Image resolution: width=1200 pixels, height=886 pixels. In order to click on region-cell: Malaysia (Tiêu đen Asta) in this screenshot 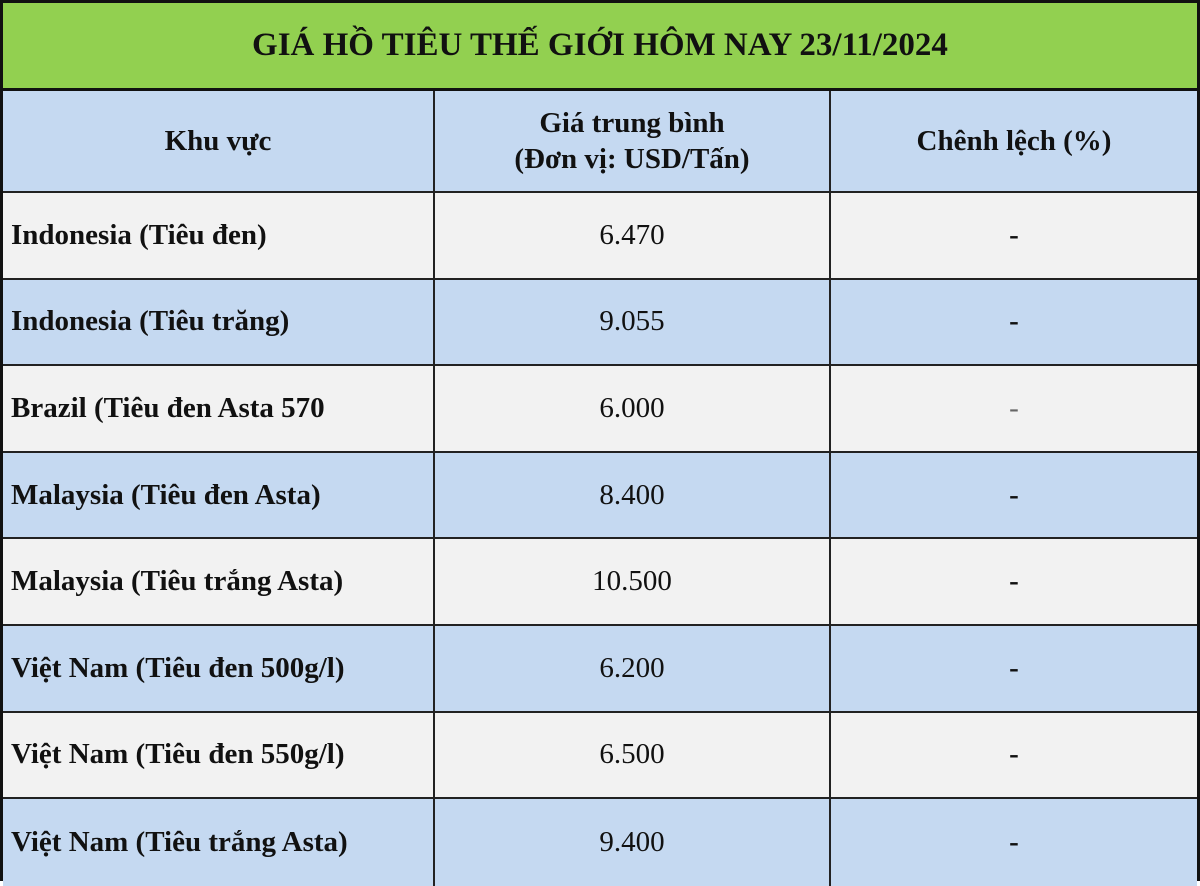, I will do `click(219, 495)`.